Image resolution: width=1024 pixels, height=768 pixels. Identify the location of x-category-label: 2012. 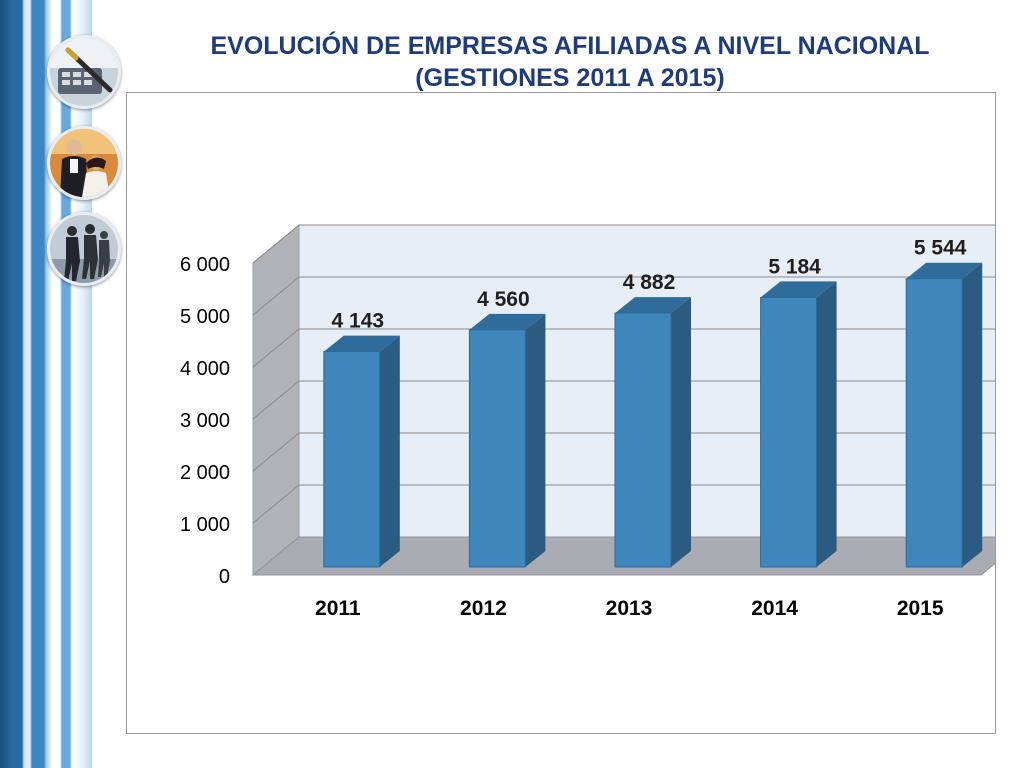
(483, 608).